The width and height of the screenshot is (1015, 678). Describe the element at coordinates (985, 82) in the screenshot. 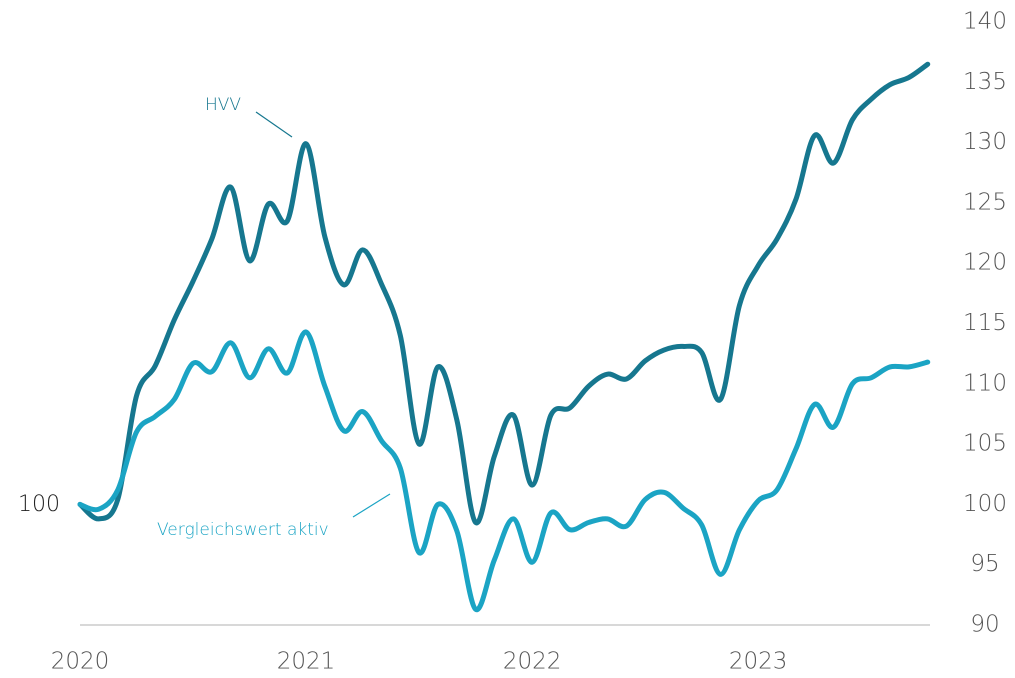

I see `y-tick-label: 135` at that location.